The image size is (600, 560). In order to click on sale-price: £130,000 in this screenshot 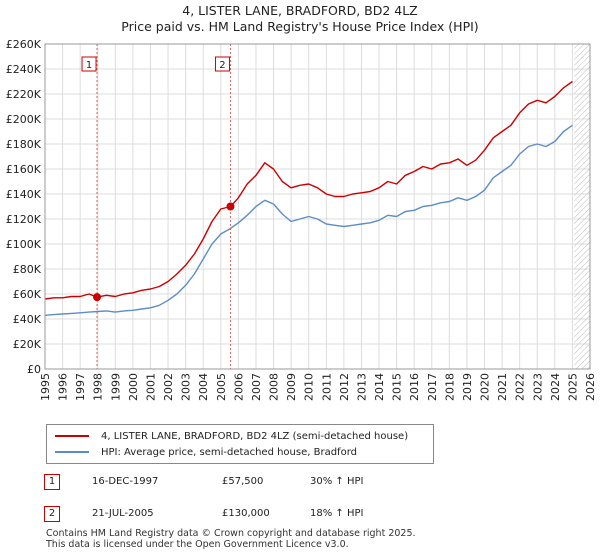, I will do `click(246, 513)`.